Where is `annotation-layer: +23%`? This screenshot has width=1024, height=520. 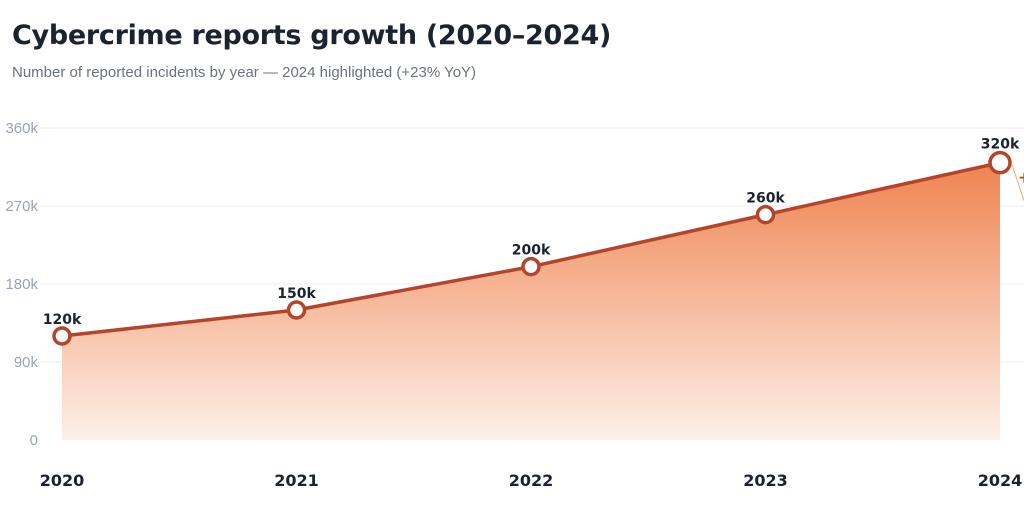
annotation-layer: +23% is located at coordinates (1017, 182).